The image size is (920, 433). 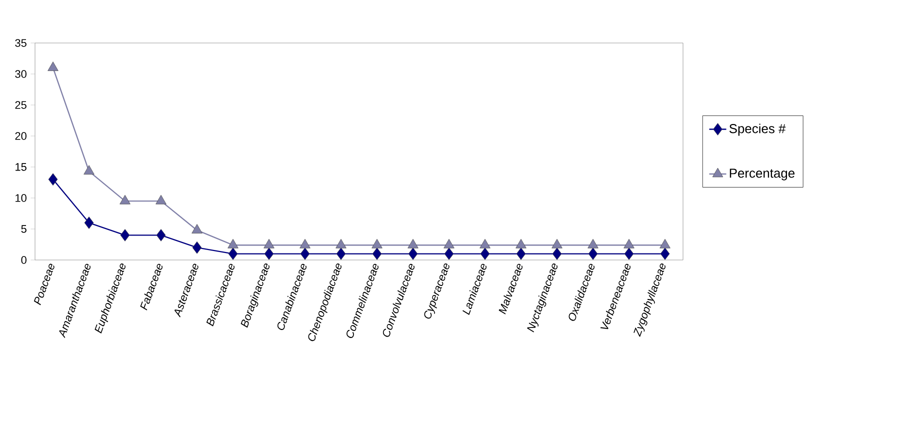 I want to click on y-tick-label: 15, so click(x=21, y=167).